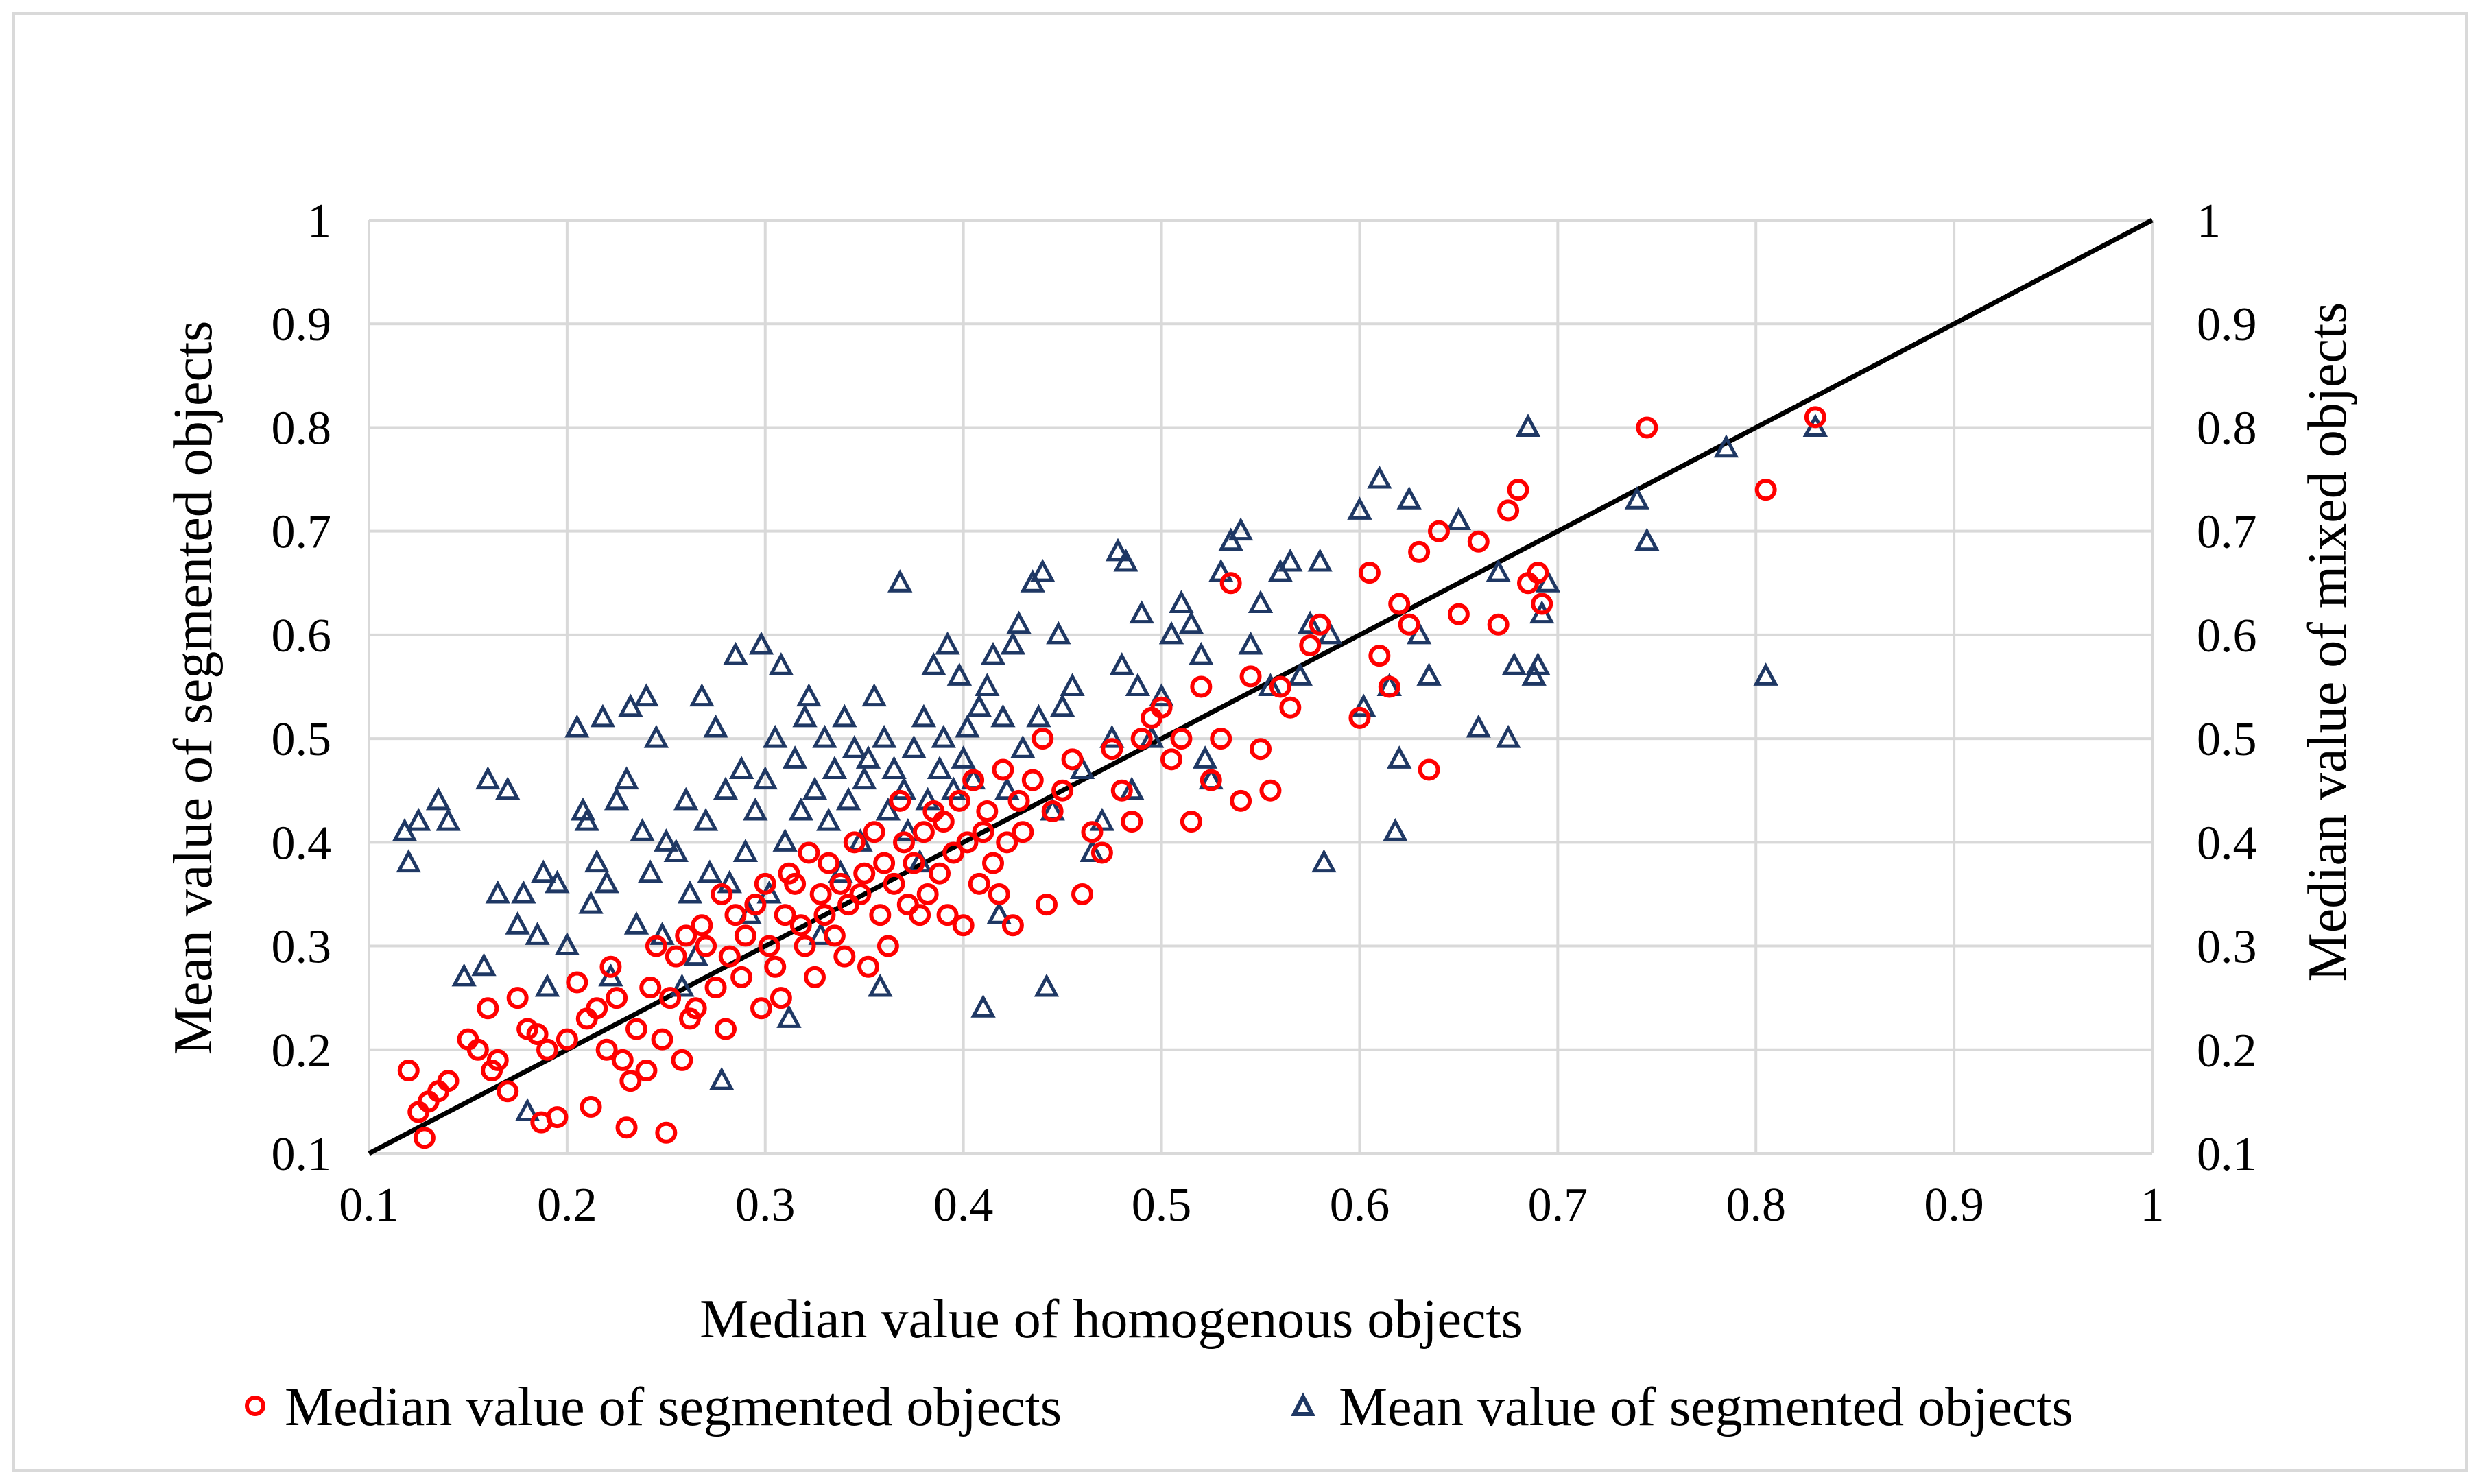 The height and width of the screenshot is (1484, 2480). What do you see at coordinates (2227, 324) in the screenshot?
I see `y2-tick-label: 0.9` at bounding box center [2227, 324].